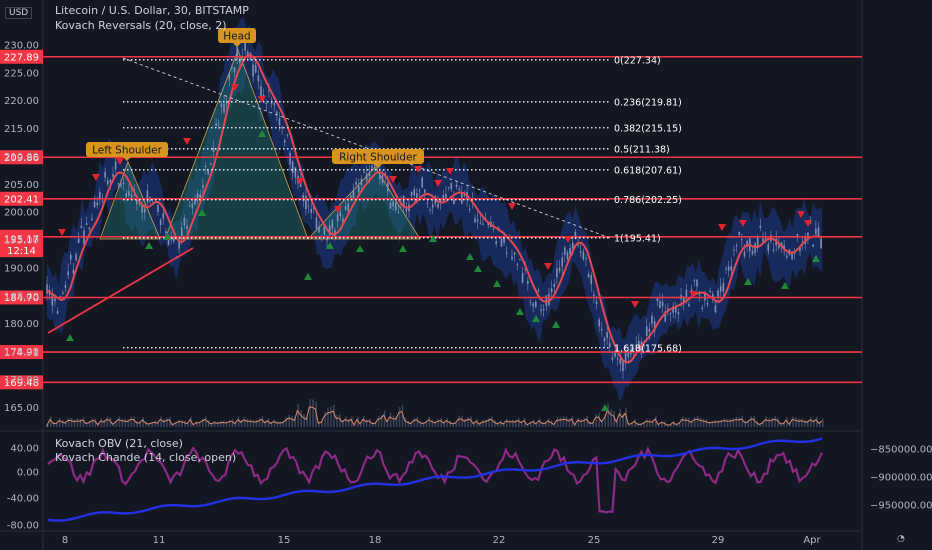 Image resolution: width=932 pixels, height=550 pixels. I want to click on indicator-label: Kovach Reversals (20, close, 2), so click(141, 25).